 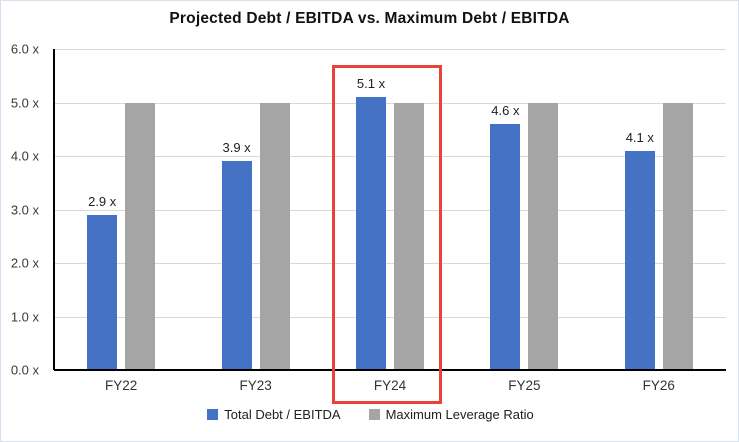 What do you see at coordinates (24, 102) in the screenshot?
I see `y-tick-label-5: 5.0 x` at bounding box center [24, 102].